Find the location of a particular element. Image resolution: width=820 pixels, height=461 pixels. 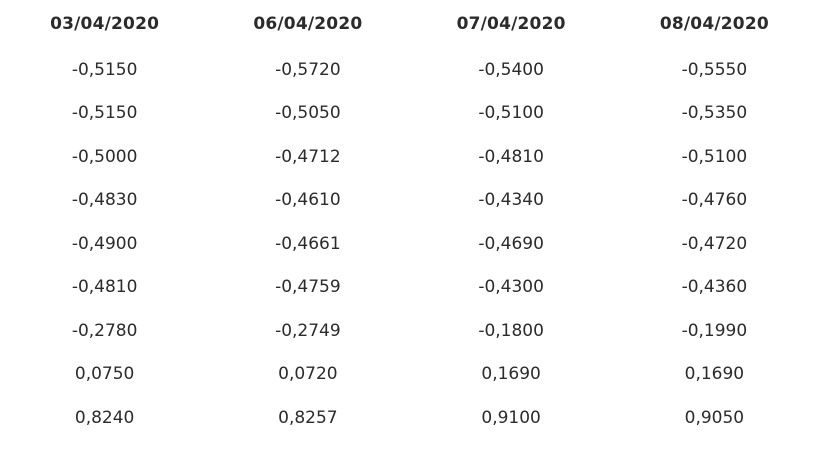

table-cell: -0,4340 is located at coordinates (511, 200).